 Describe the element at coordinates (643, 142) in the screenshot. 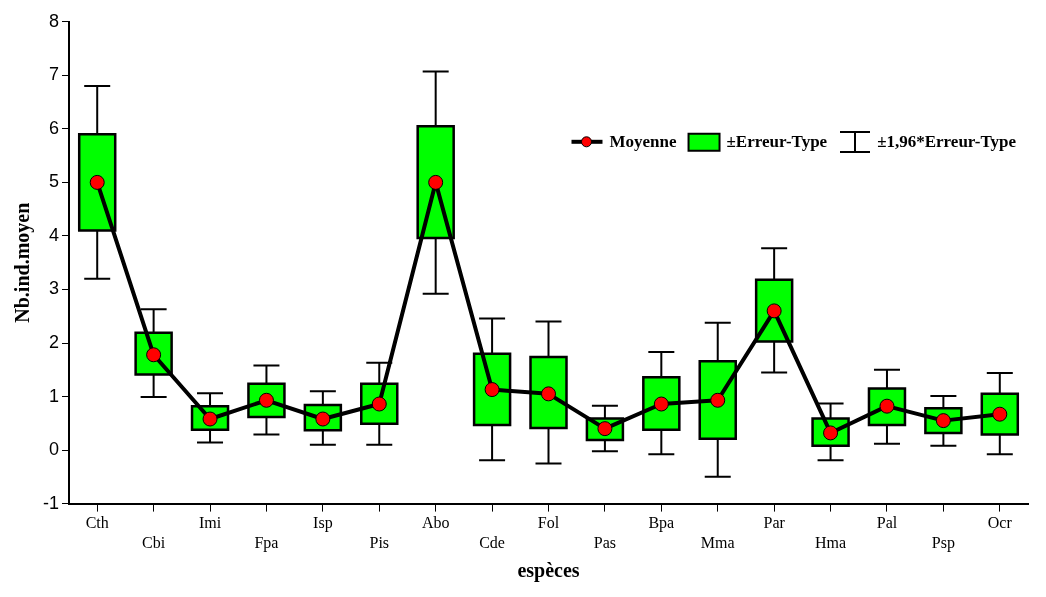

I see `legend-label: Moyenne` at that location.